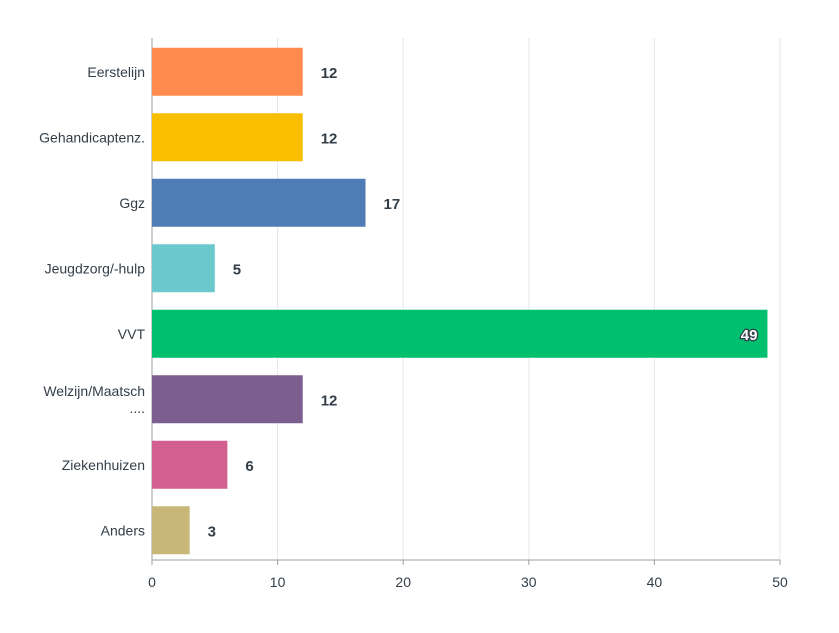  Describe the element at coordinates (92, 137) in the screenshot. I see `category-label: Gehandicaptenz.` at that location.